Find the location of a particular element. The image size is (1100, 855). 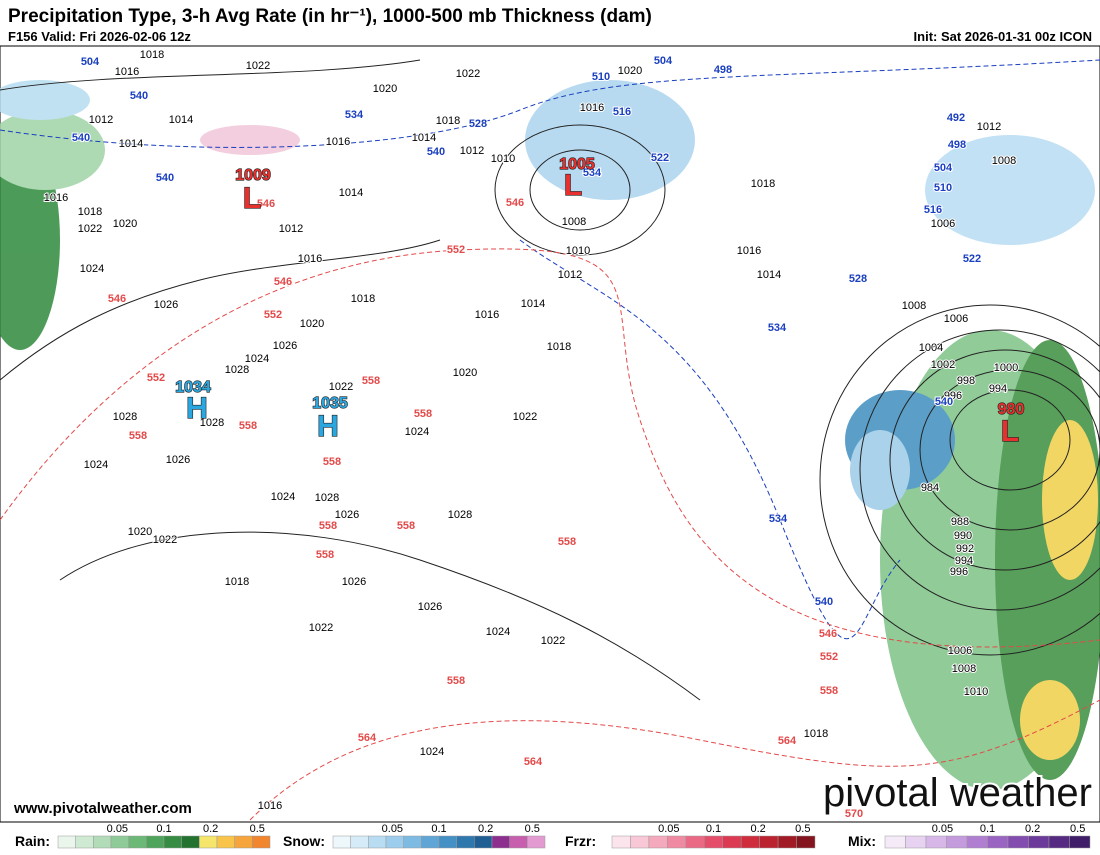

pressure-letter: L is located at coordinates (252, 198).